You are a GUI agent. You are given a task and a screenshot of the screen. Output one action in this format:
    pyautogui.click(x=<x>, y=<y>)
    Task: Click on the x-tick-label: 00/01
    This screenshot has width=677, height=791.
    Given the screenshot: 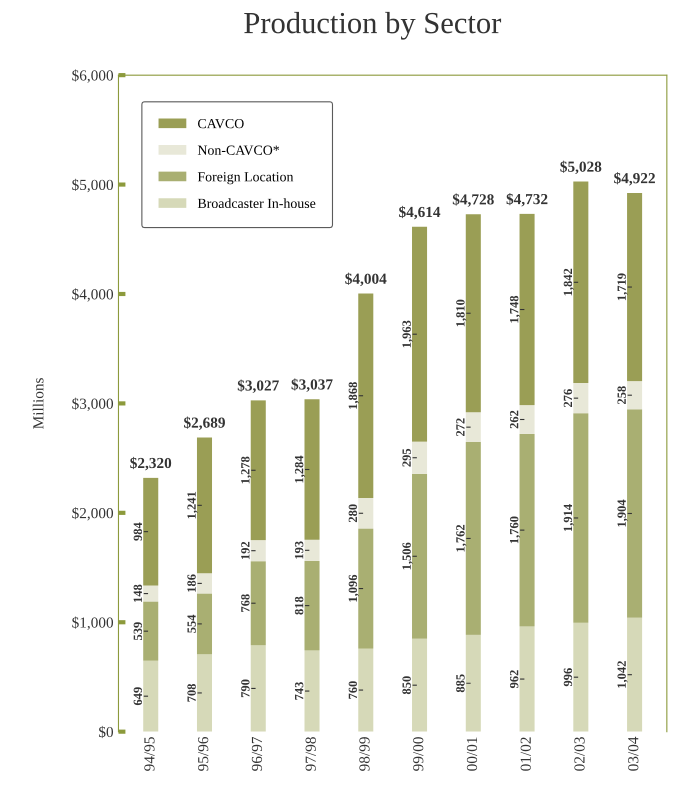 What is the action you would take?
    pyautogui.click(x=472, y=754)
    